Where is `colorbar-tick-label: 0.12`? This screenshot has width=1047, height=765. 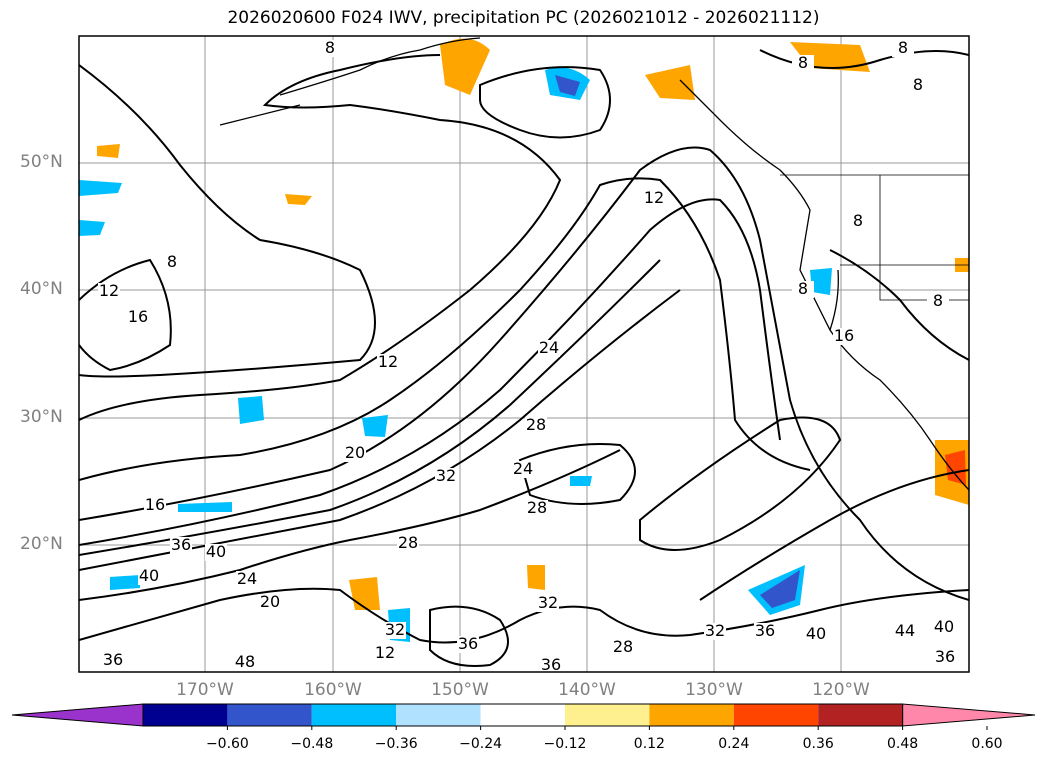
colorbar-tick-label: 0.12 is located at coordinates (649, 744).